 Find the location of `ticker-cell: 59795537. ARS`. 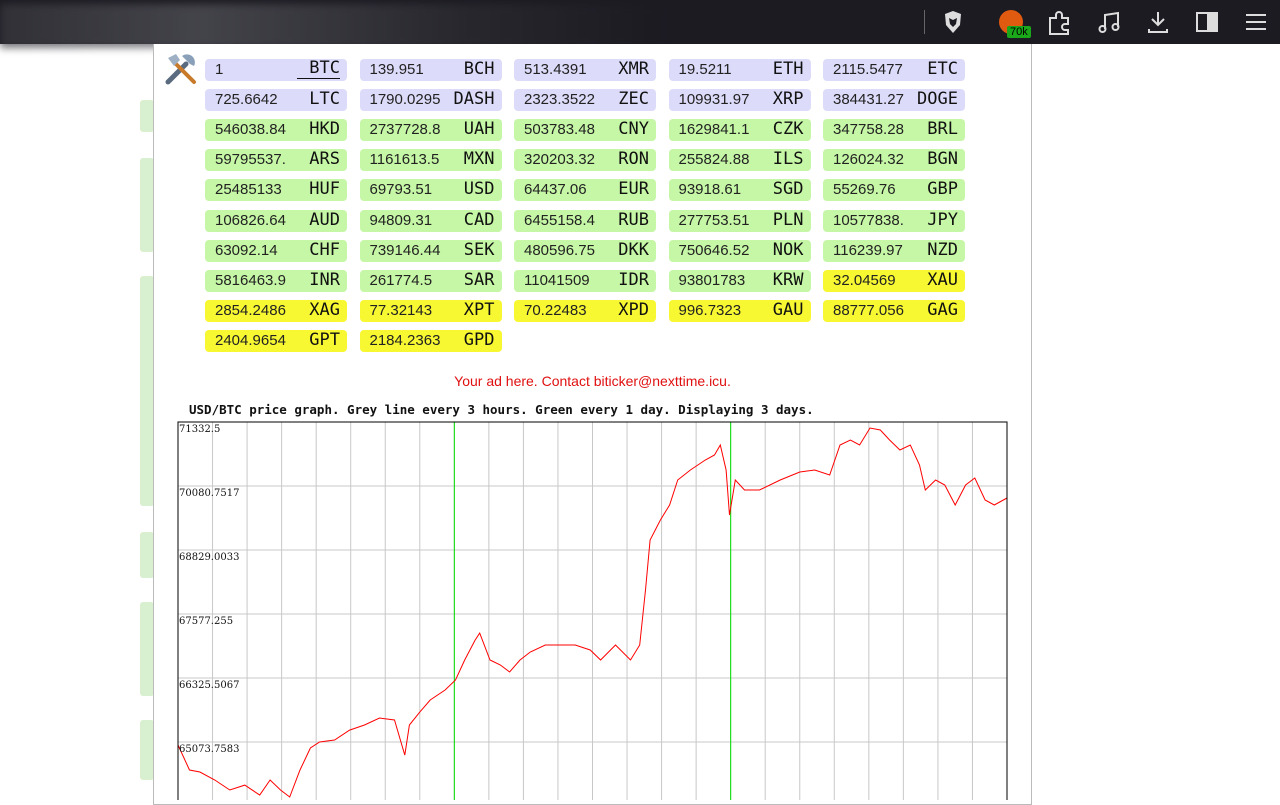

ticker-cell: 59795537. ARS is located at coordinates (276, 160).